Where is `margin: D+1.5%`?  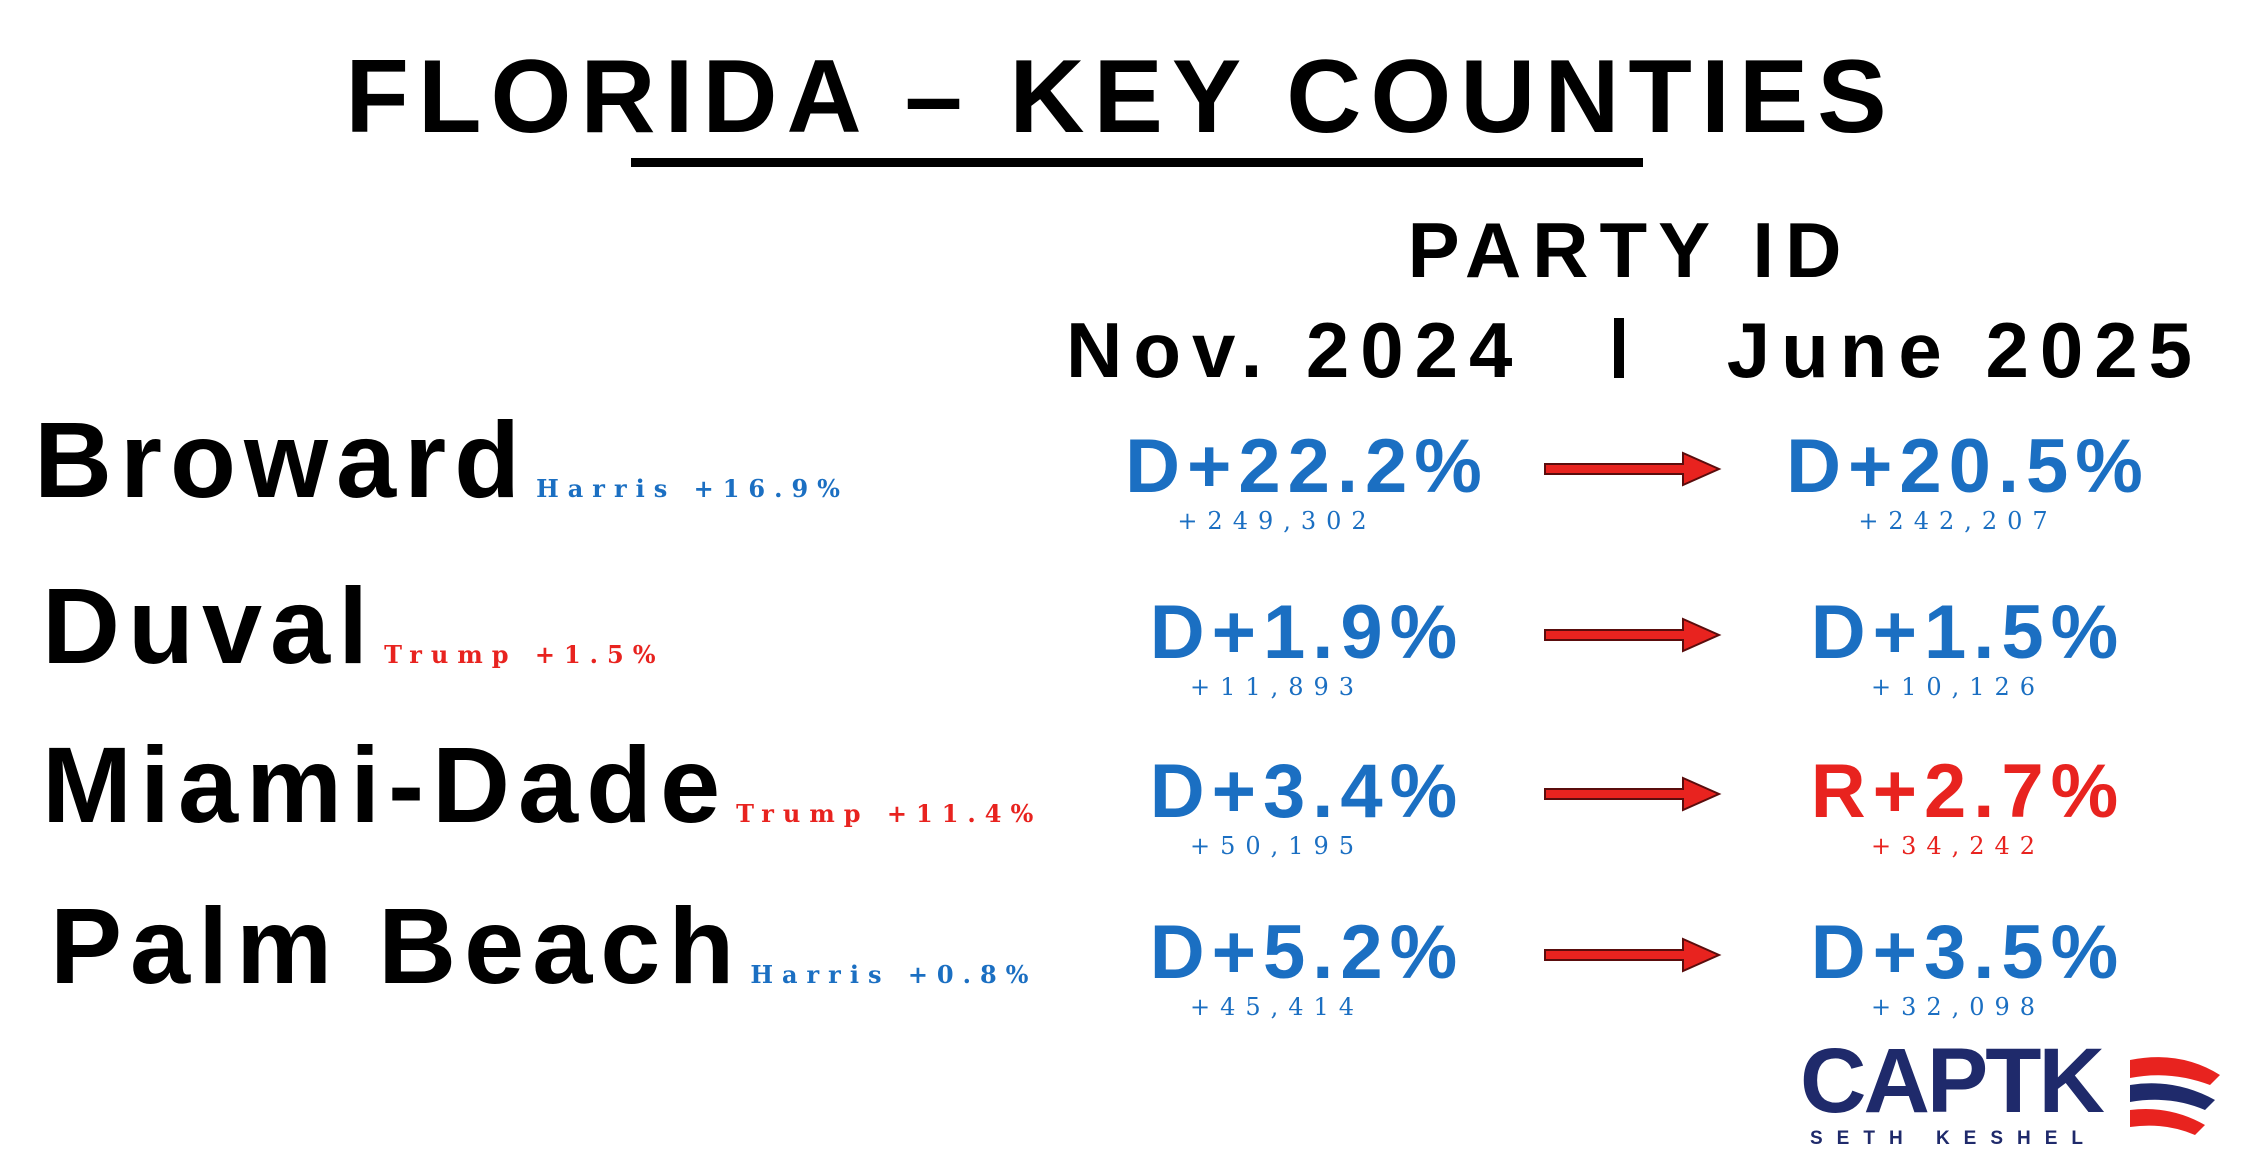
margin: D+1.5% is located at coordinates (1968, 632).